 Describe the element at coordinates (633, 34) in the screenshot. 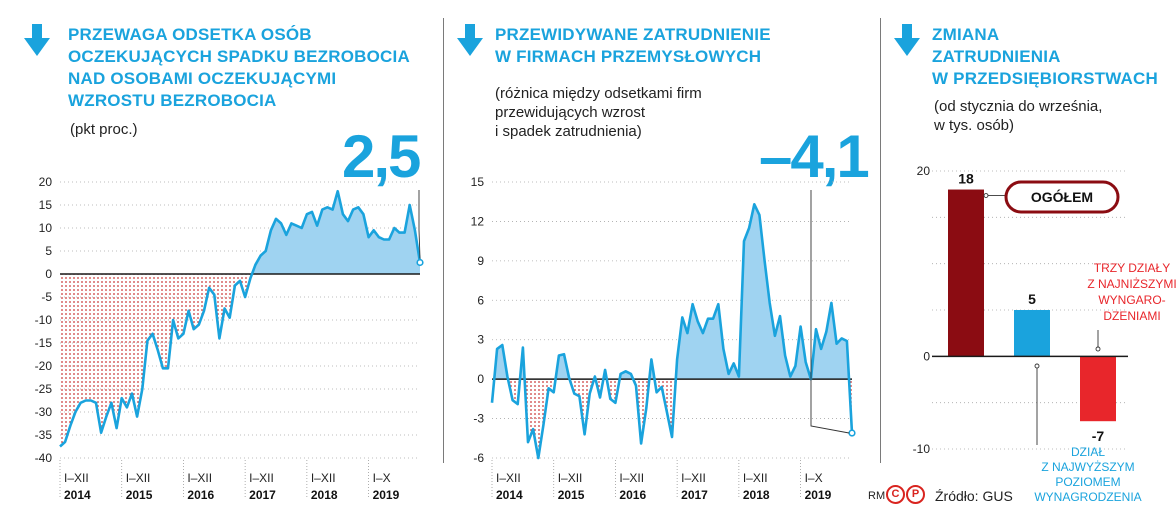

I see `title-line: PRZEWIDYWANE ZATRUDNIENIE` at that location.